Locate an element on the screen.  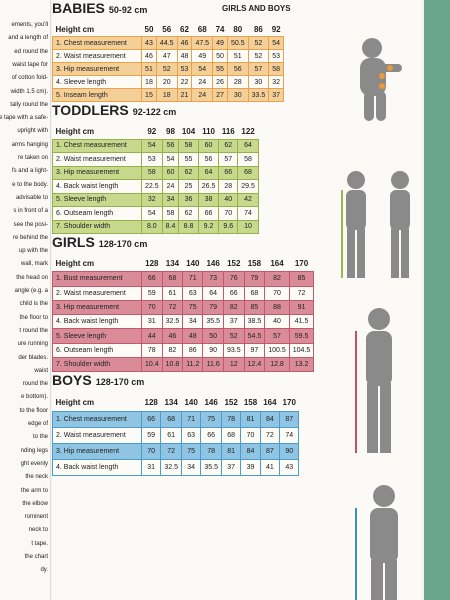
table-cell: 4. Sleeve length is located at coordinates (97, 82).